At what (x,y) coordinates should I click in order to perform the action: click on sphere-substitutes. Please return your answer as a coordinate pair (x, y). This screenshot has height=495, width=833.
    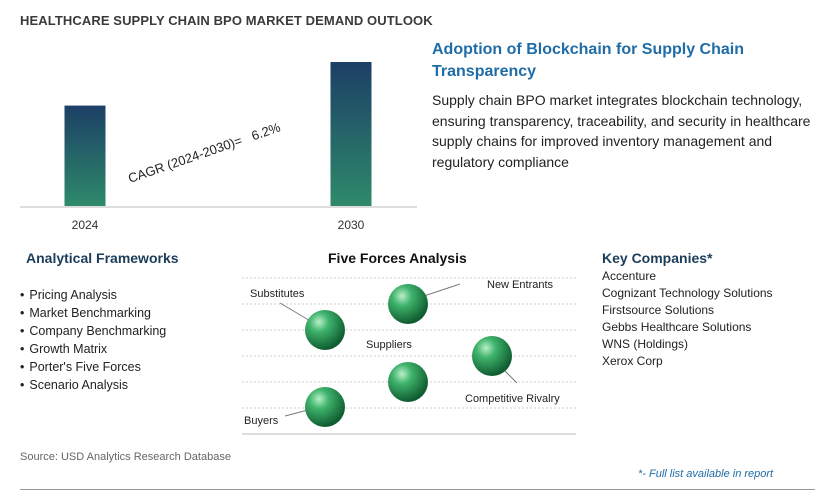
    Looking at the image, I should click on (325, 330).